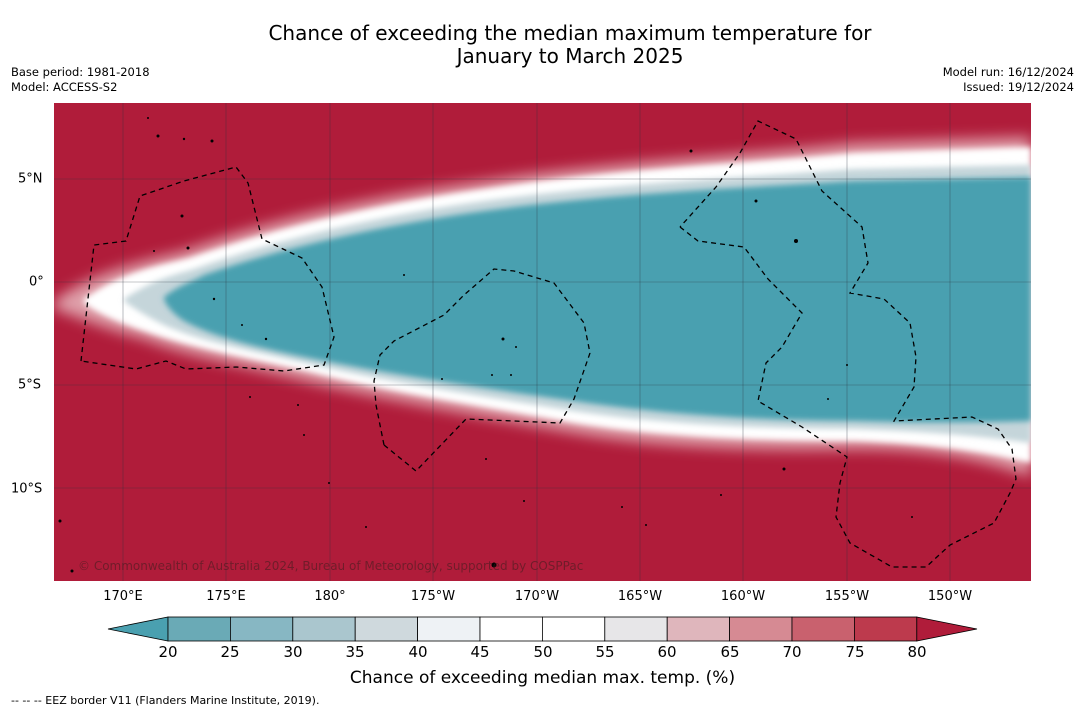 This screenshot has height=713, width=1085. I want to click on cb-label-55: 55, so click(605, 652).